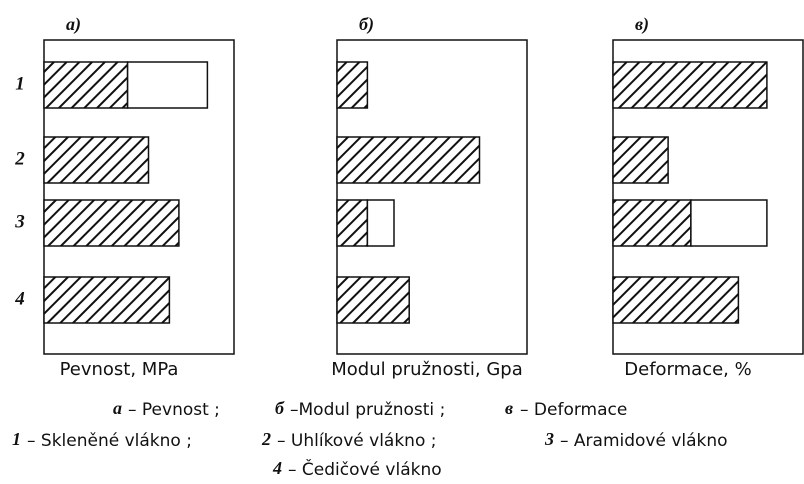 Image resolution: width=804 pixels, height=484 pixels. What do you see at coordinates (280, 408) in the screenshot?
I see `legend-key: б` at bounding box center [280, 408].